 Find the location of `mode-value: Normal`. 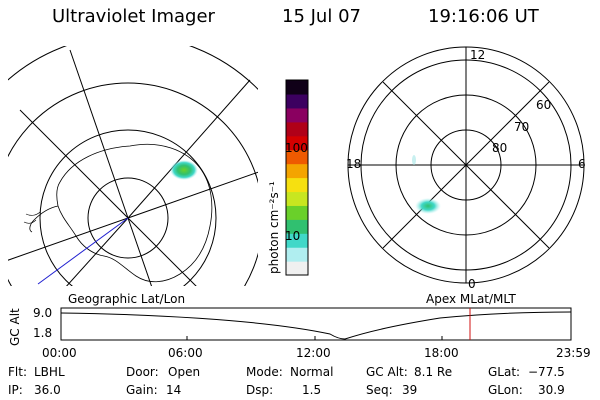

mode-value: Normal is located at coordinates (312, 372).